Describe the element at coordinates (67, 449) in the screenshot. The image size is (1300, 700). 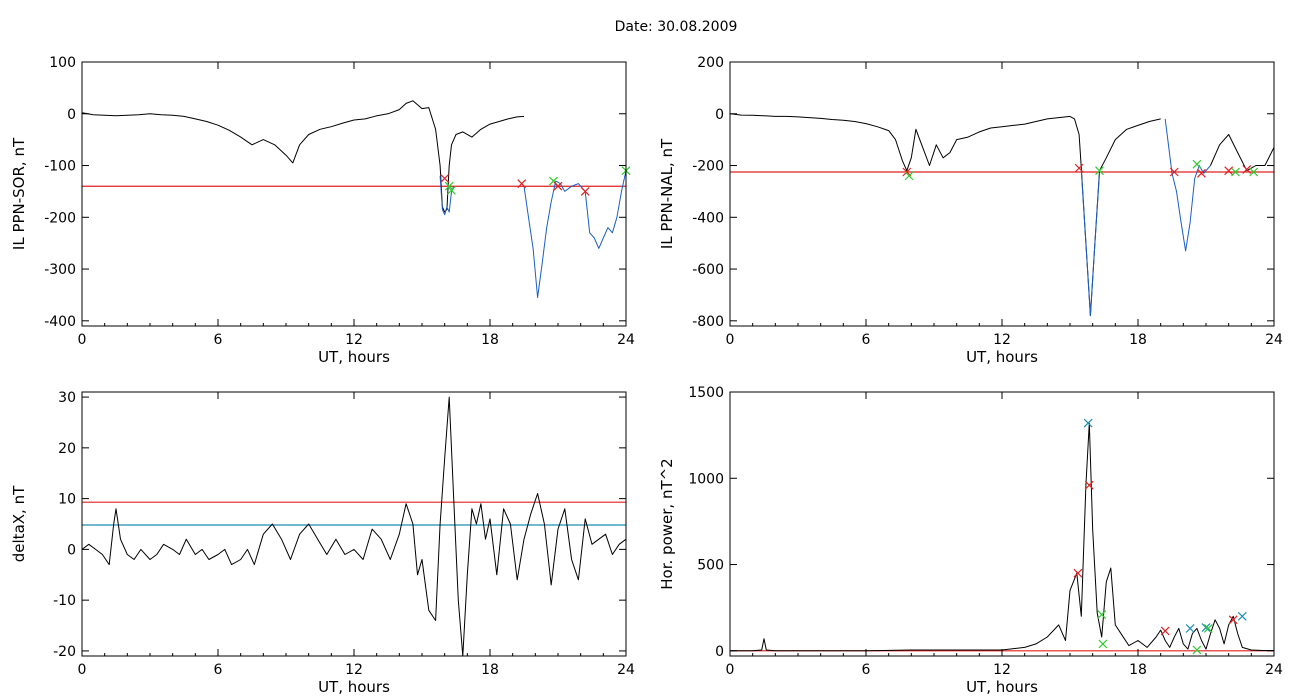
I see `y-tick-label: 20` at that location.